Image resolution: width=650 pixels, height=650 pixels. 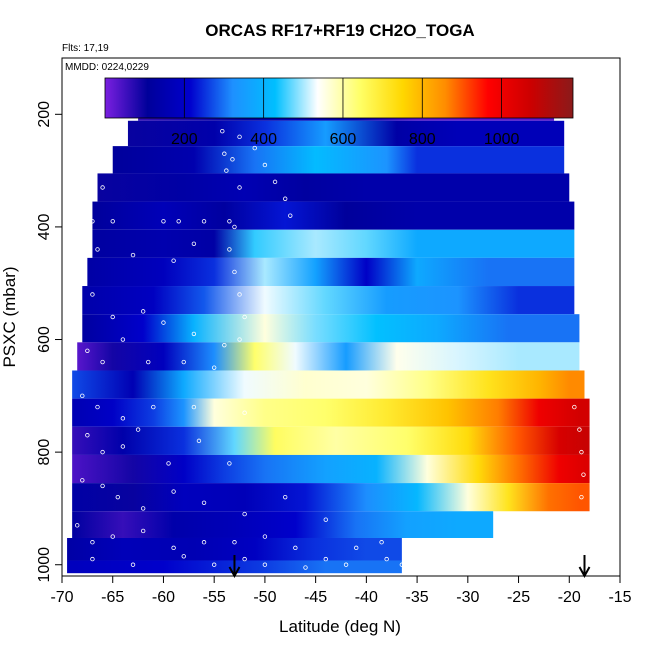 I want to click on y-tick-label: 200, so click(x=44, y=114).